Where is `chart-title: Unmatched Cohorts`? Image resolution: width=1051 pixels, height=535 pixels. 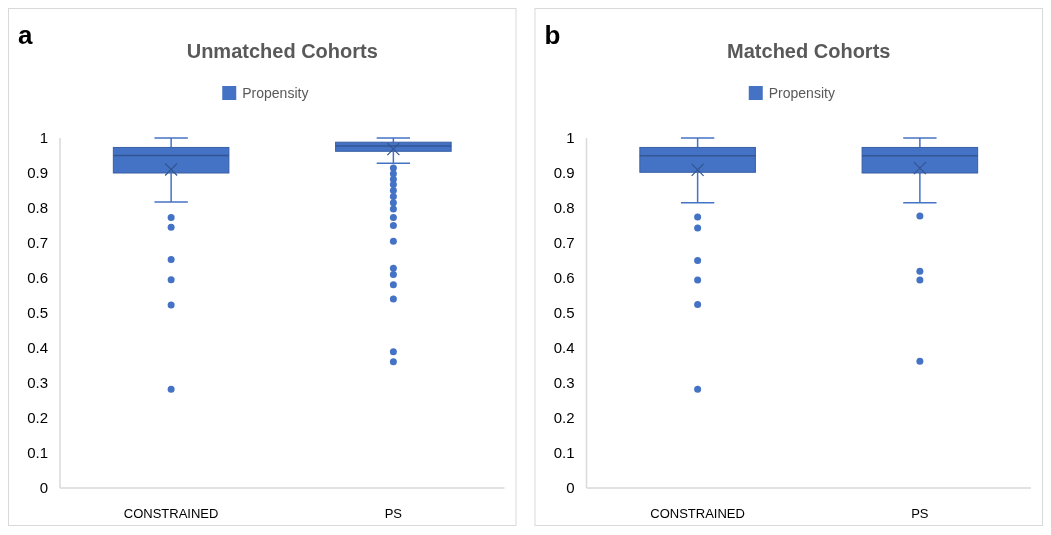 chart-title: Unmatched Cohorts is located at coordinates (282, 51).